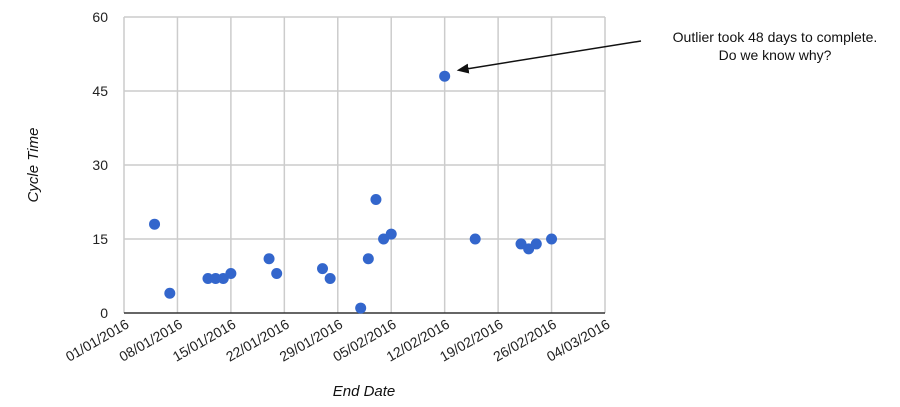 The height and width of the screenshot is (407, 900). I want to click on y-tick-label: 15, so click(100, 239).